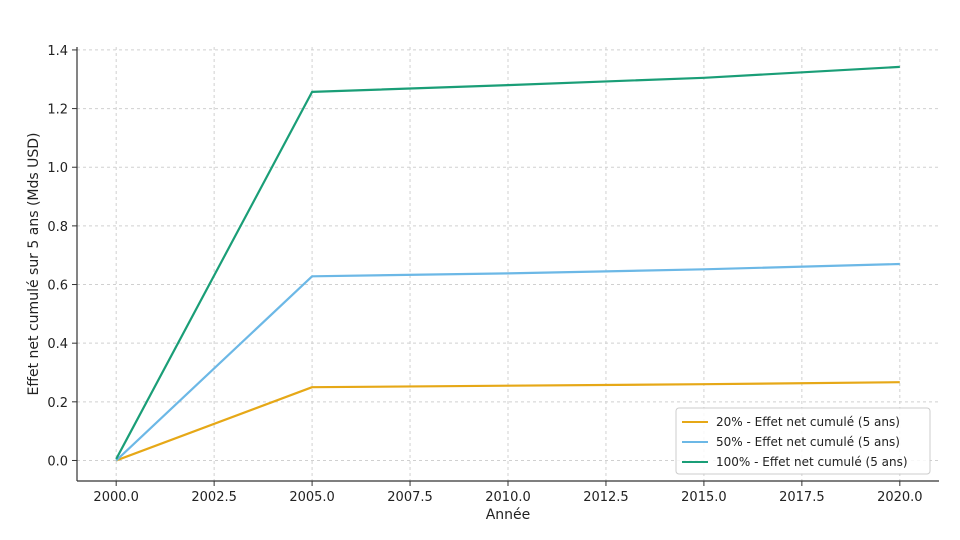 The width and height of the screenshot is (960, 540). What do you see at coordinates (808, 442) in the screenshot?
I see `legend-label-50pct: 50% - Effet net cumulé (5 ans)` at bounding box center [808, 442].